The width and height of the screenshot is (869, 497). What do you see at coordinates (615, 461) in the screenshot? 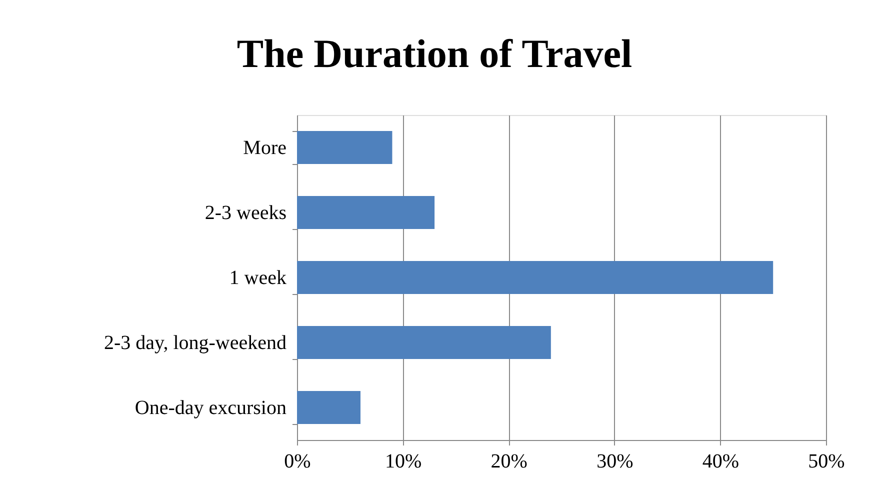
I see `x-tick-label: 30%` at bounding box center [615, 461].